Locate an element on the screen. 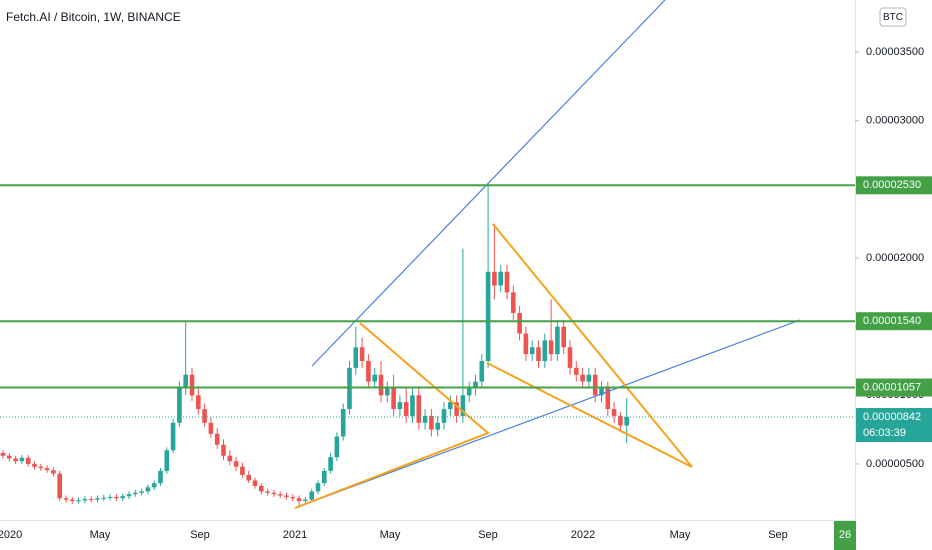  y-tick-label: 0.00002000 is located at coordinates (895, 258).